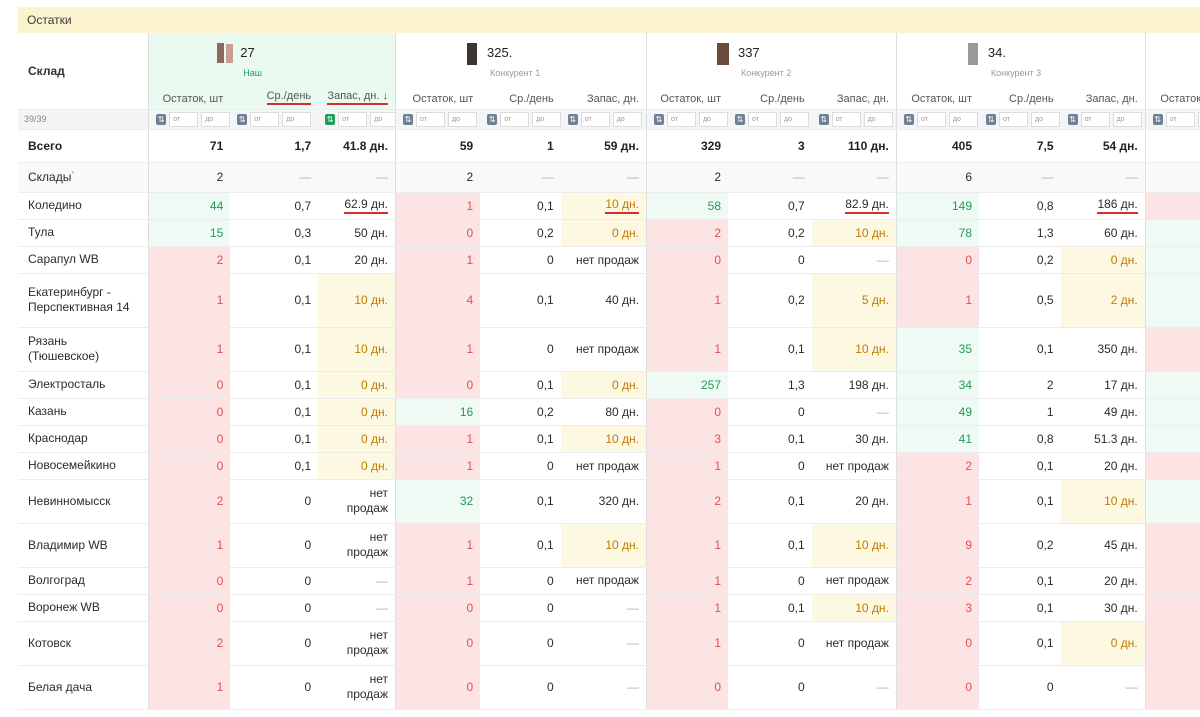 The width and height of the screenshot is (1200, 717). What do you see at coordinates (189, 206) in the screenshot?
I see `data-cell: 44` at bounding box center [189, 206].